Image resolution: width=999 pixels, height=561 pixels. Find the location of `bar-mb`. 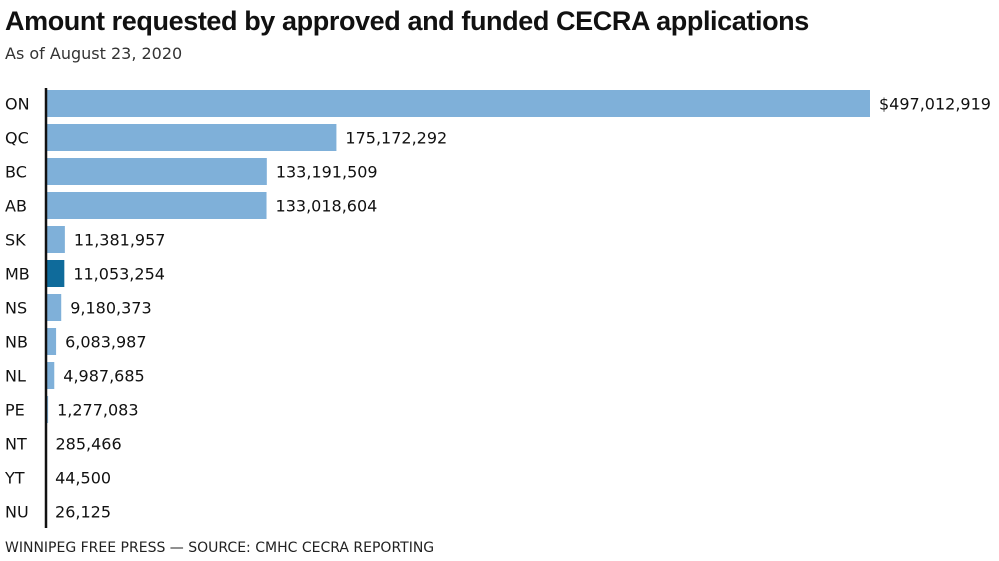

bar-mb is located at coordinates (55, 273).